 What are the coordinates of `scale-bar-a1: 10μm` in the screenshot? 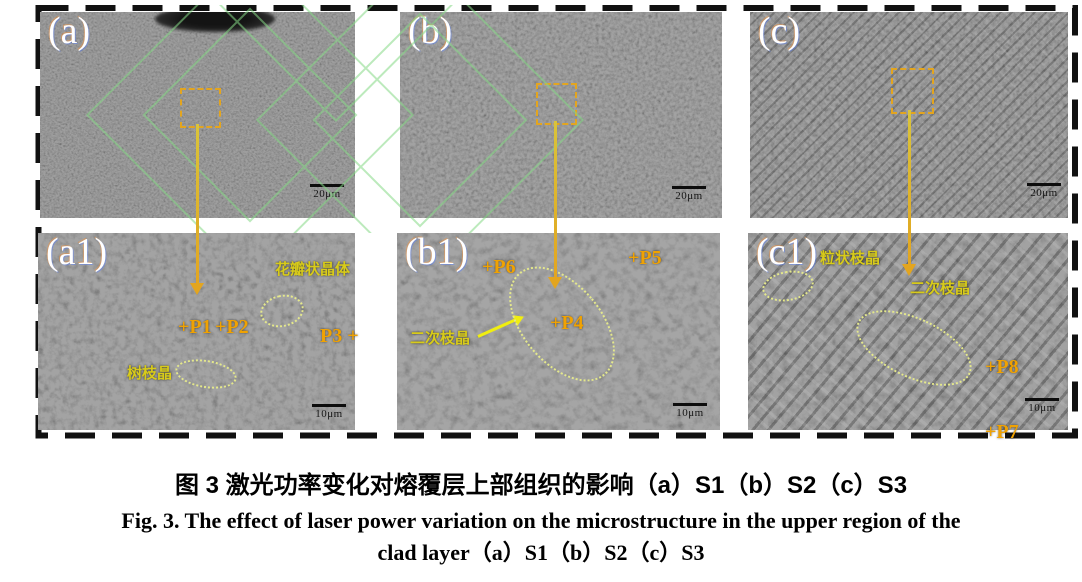 It's located at (329, 412).